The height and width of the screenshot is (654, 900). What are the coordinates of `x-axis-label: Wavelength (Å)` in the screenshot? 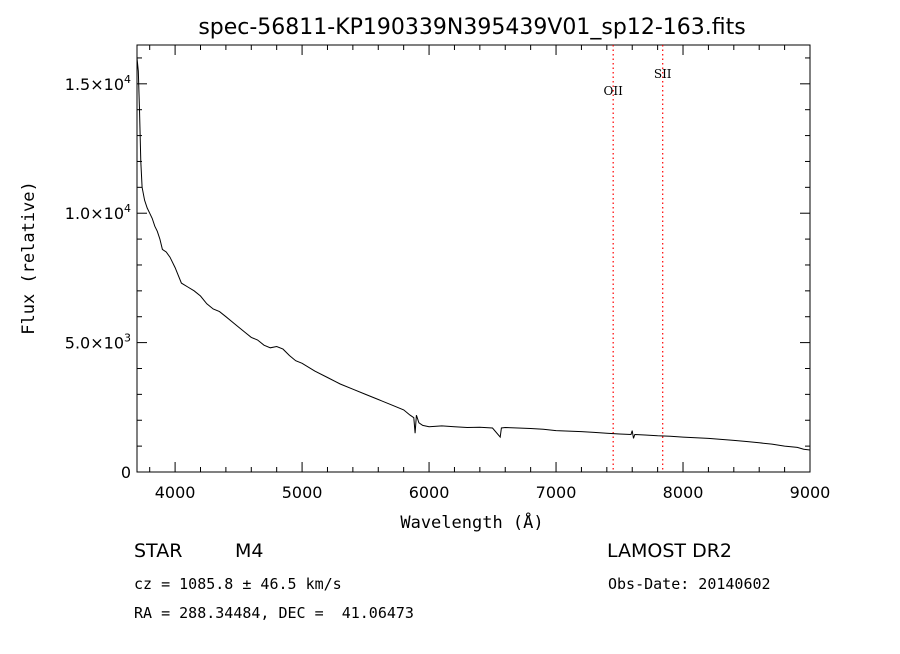 It's located at (471, 522).